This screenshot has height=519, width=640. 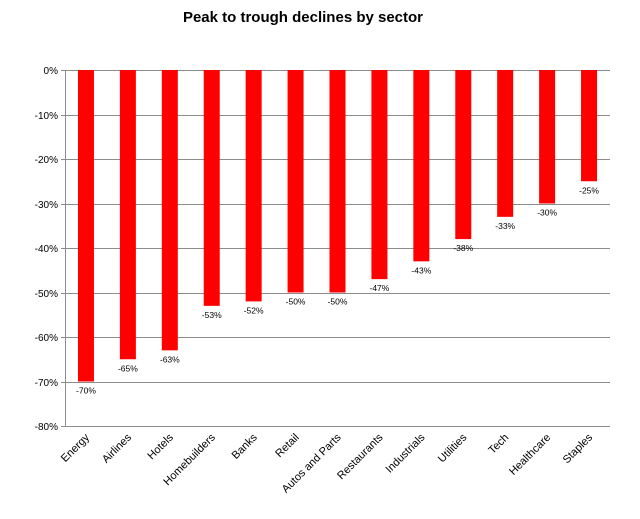 What do you see at coordinates (303, 17) in the screenshot?
I see `chart-title: Peak to trough declines by sector` at bounding box center [303, 17].